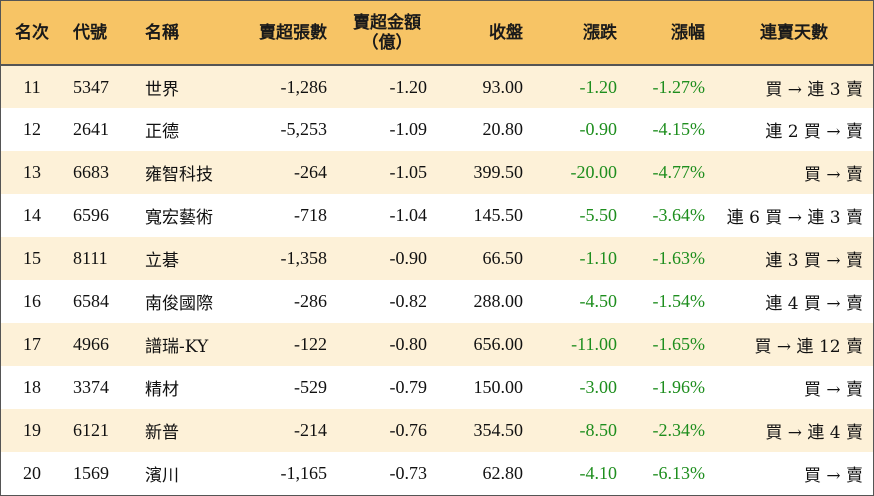  What do you see at coordinates (91, 86) in the screenshot?
I see `cell-code: 5347` at bounding box center [91, 86].